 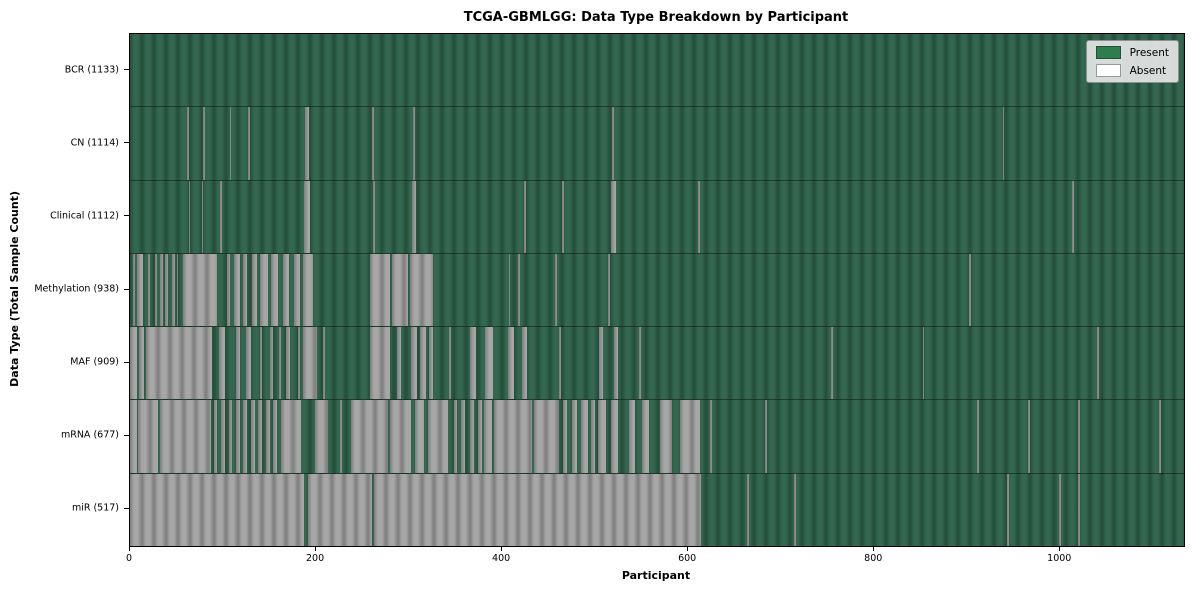 I want to click on x-tick-label-400: 400, so click(x=501, y=558).